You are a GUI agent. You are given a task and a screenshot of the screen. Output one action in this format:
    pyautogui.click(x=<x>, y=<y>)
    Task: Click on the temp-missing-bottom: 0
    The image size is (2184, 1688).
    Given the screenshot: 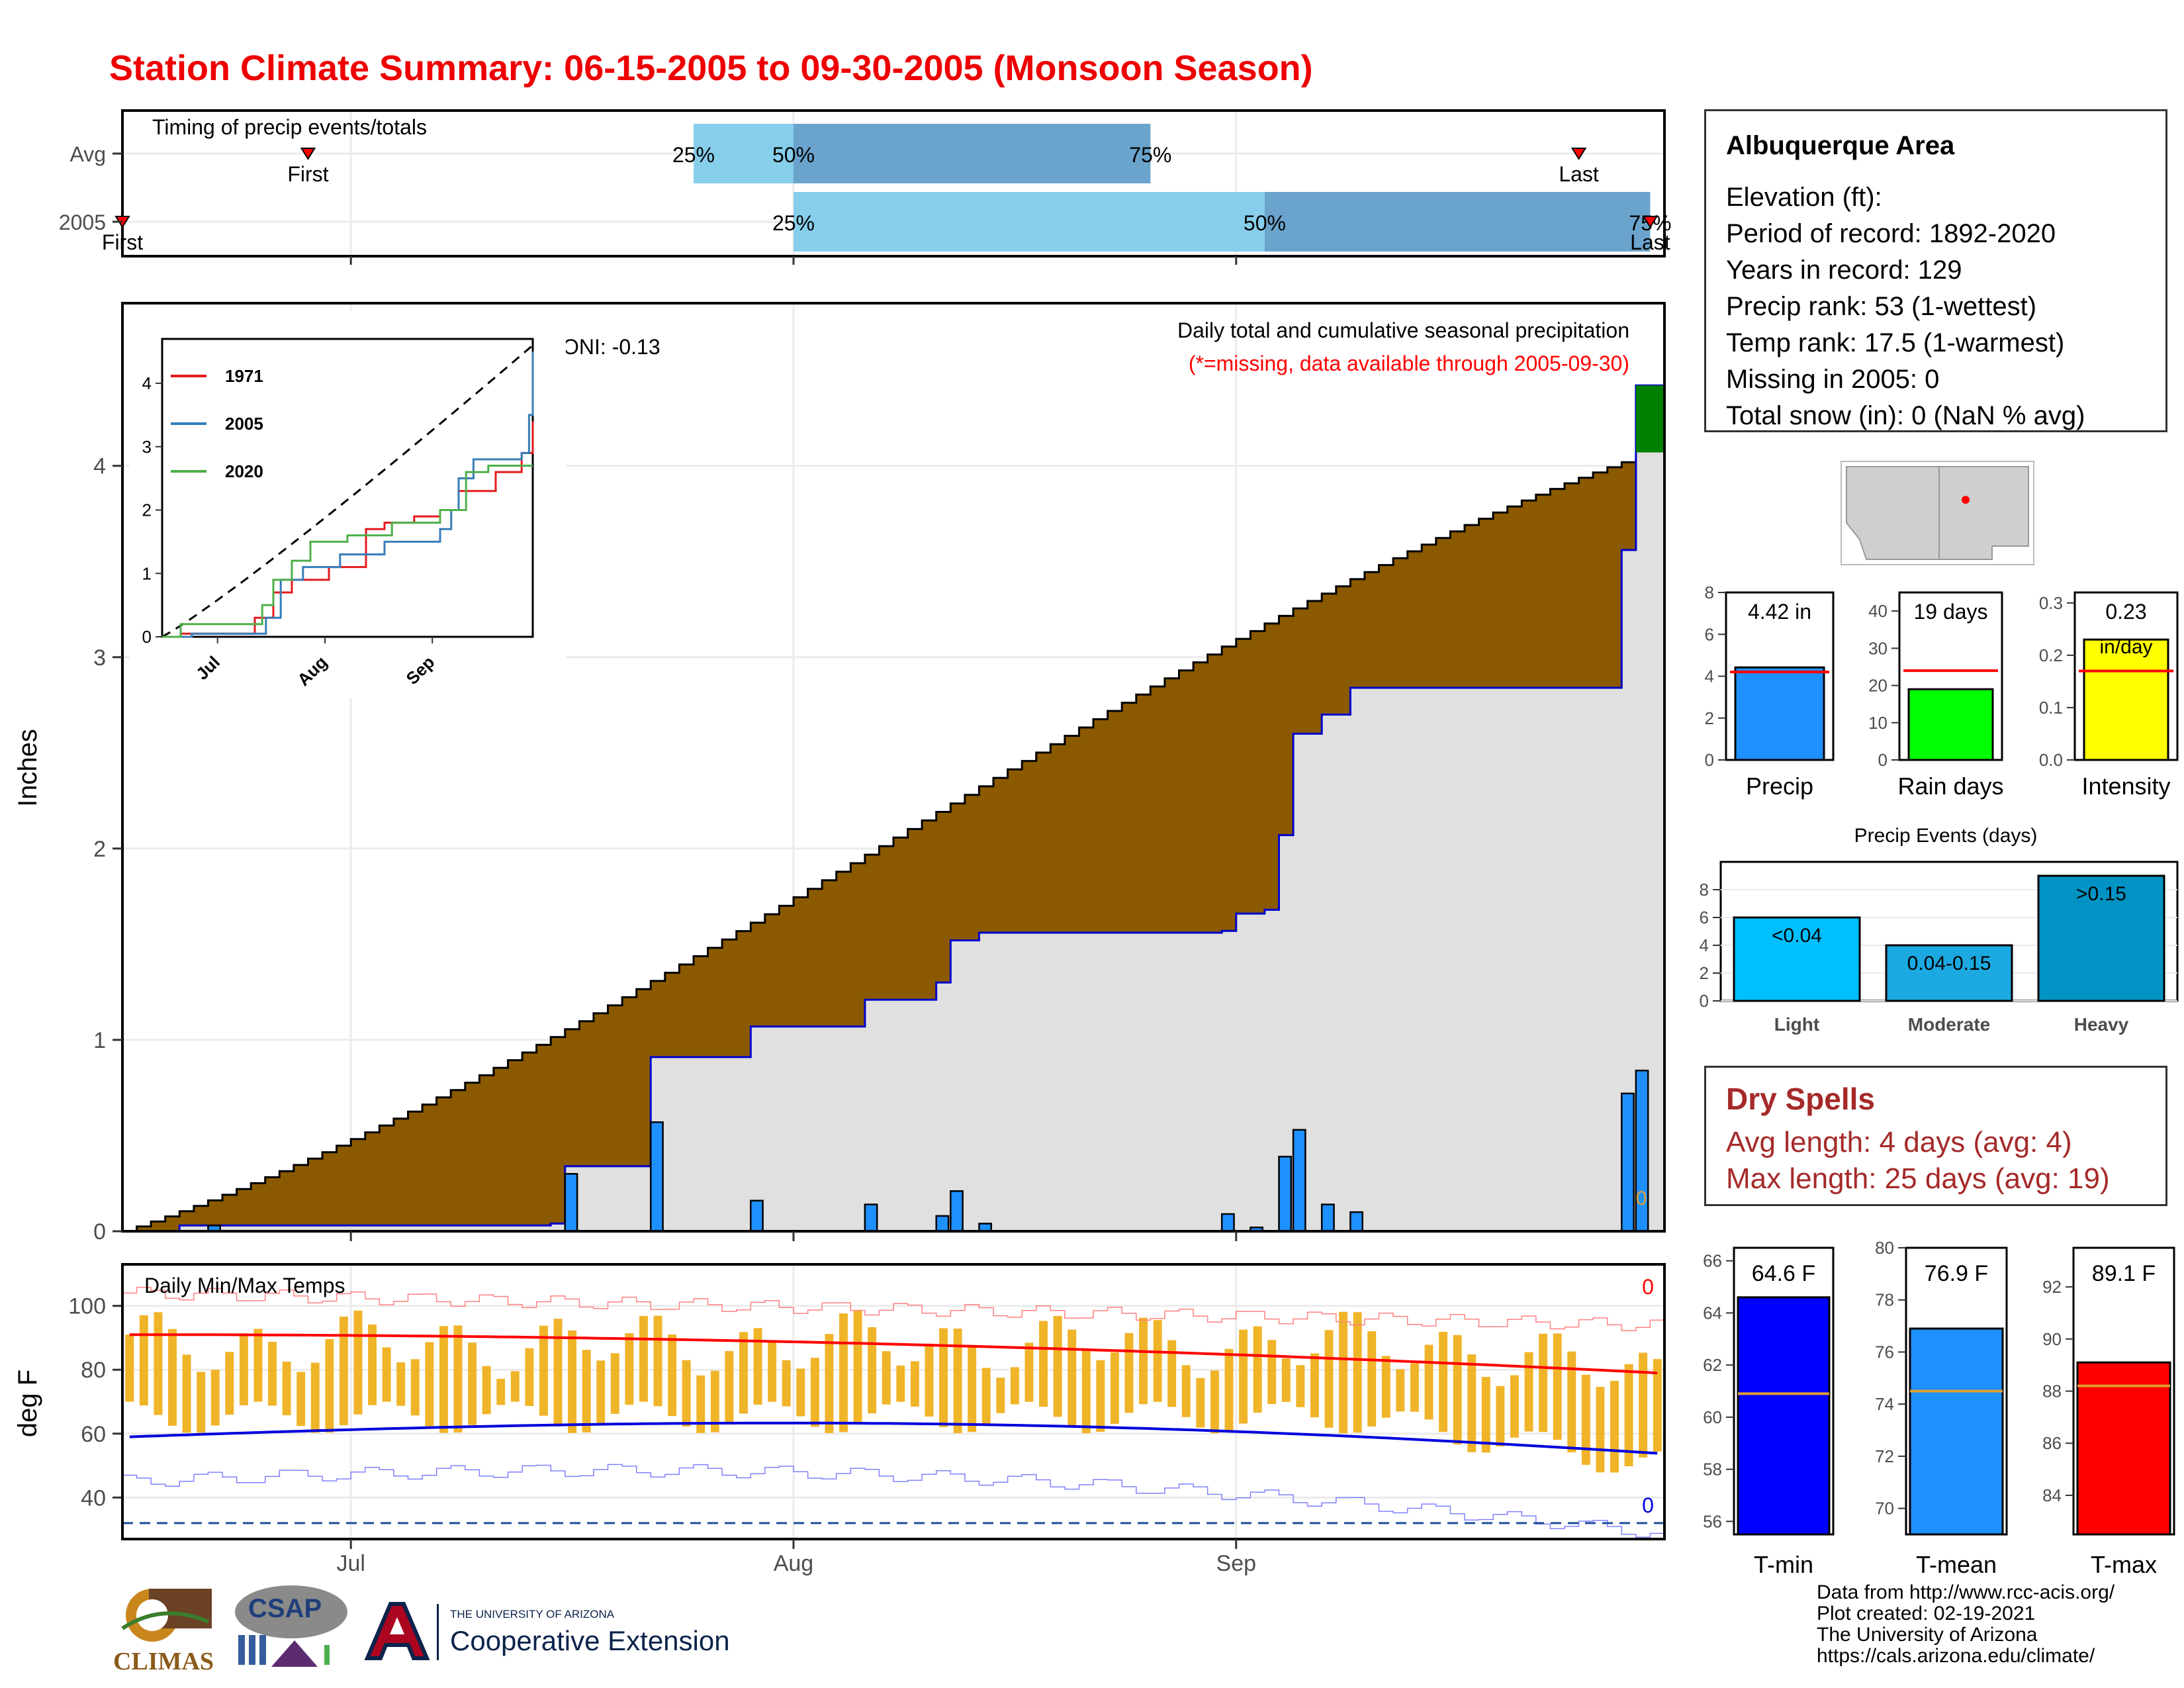 What is the action you would take?
    pyautogui.click(x=1648, y=1505)
    